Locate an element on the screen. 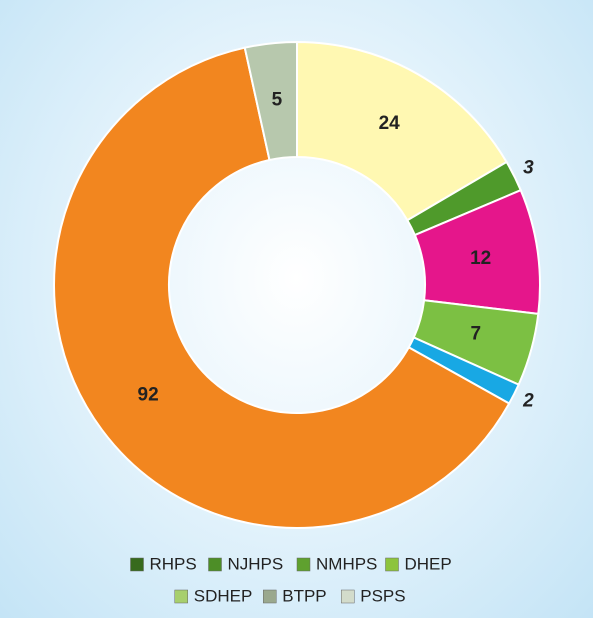  data-label: 5 is located at coordinates (277, 100).